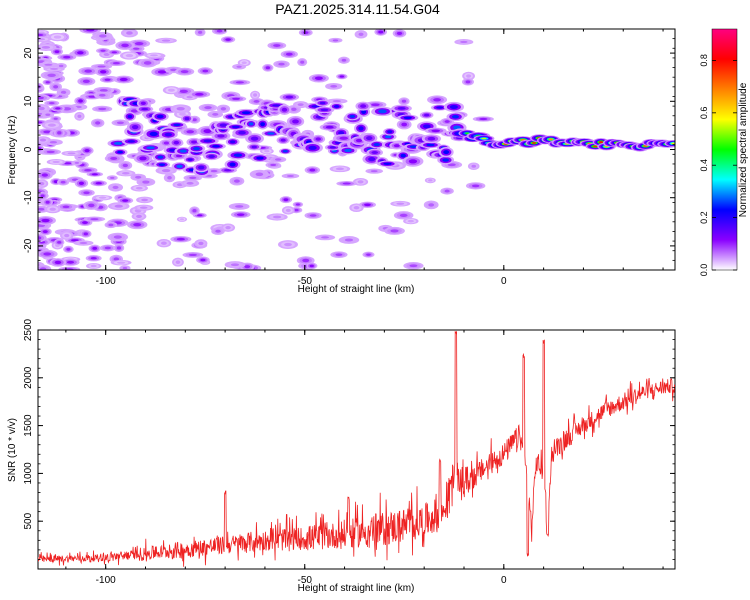  Describe the element at coordinates (106, 580) in the screenshot. I see `snr-x-tick-label: -100` at that location.